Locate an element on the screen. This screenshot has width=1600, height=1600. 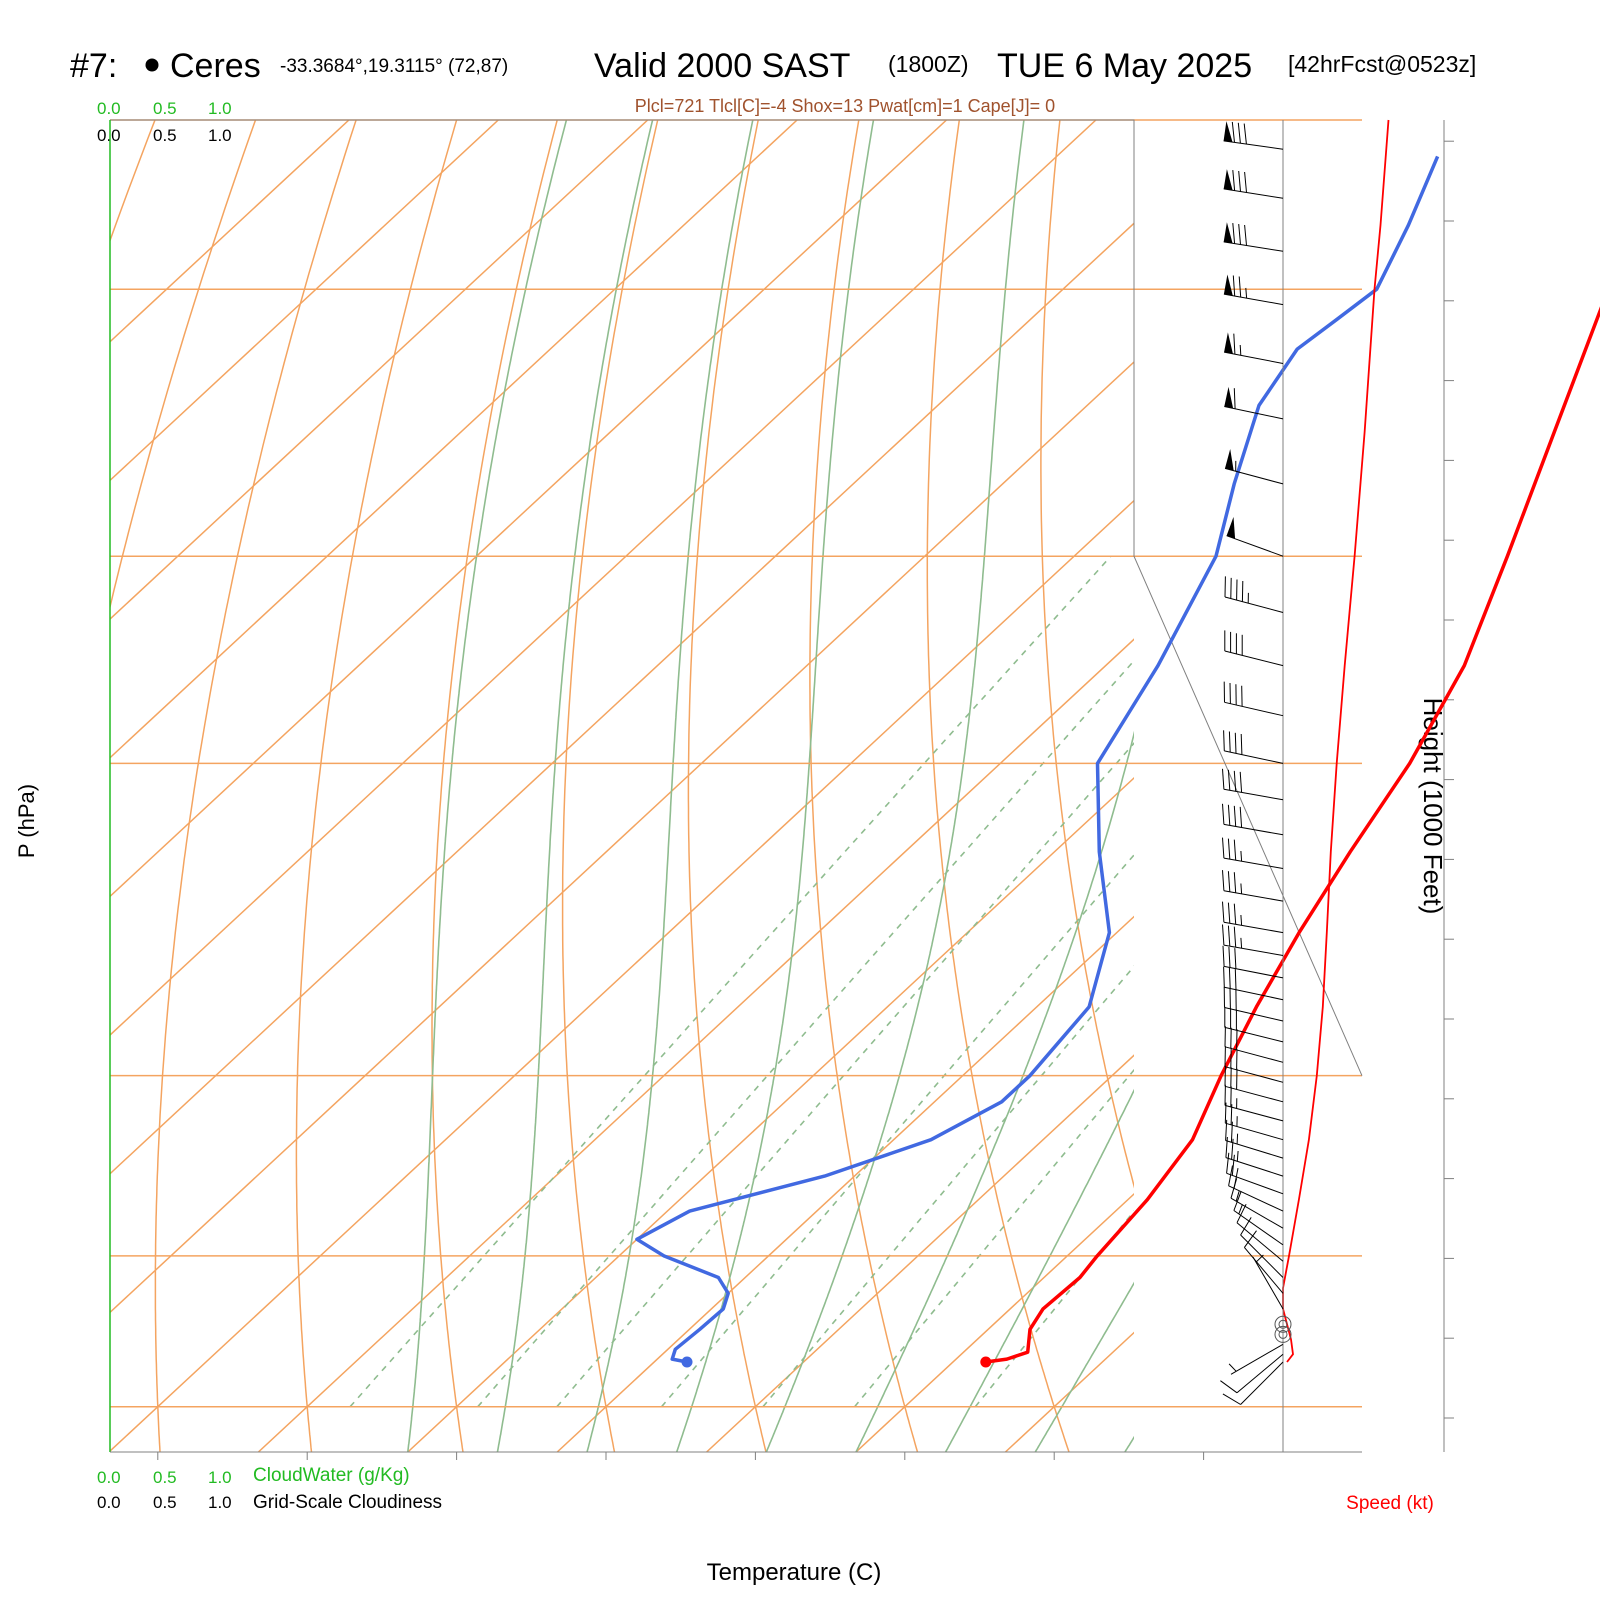
x-axis-title: Temperature (C) is located at coordinates (794, 1572).